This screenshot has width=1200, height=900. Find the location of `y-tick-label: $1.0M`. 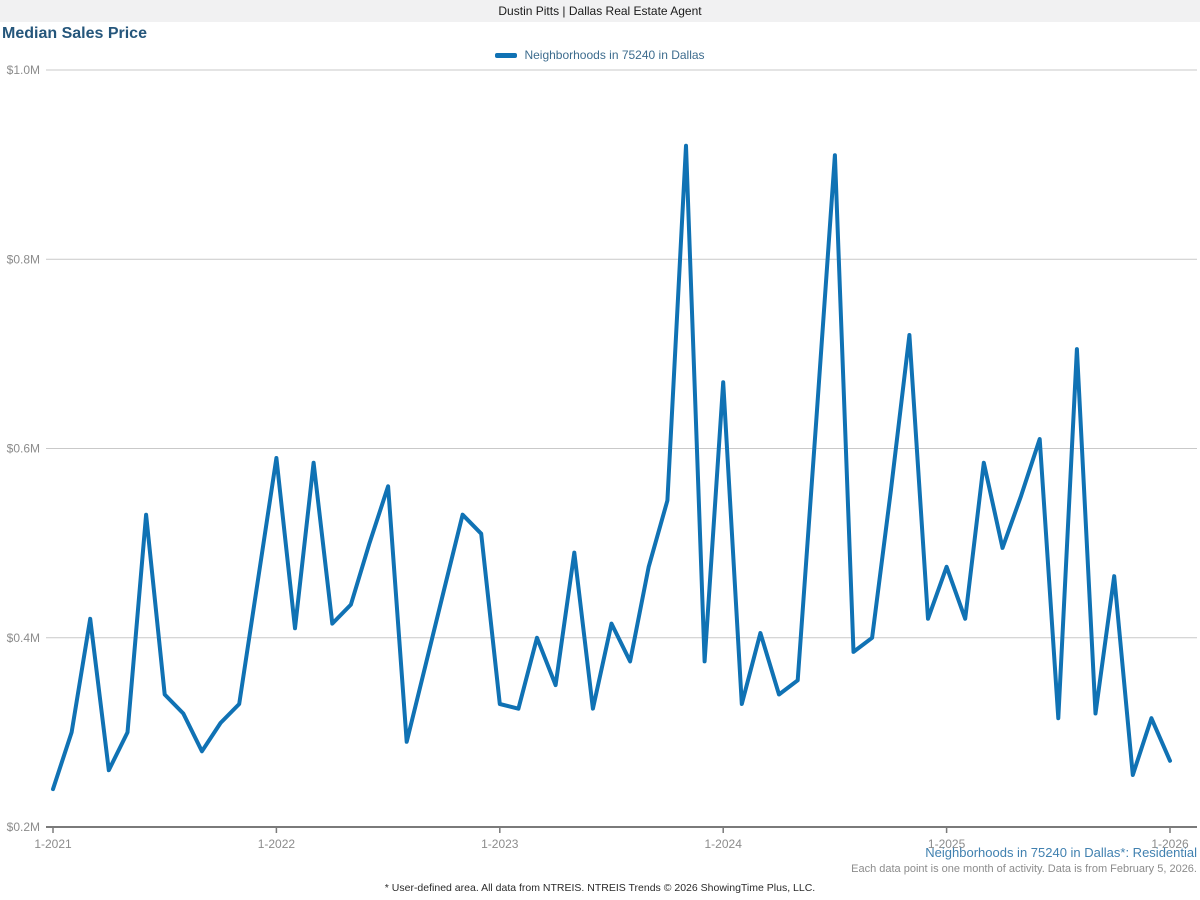

y-tick-label: $1.0M is located at coordinates (23, 70).